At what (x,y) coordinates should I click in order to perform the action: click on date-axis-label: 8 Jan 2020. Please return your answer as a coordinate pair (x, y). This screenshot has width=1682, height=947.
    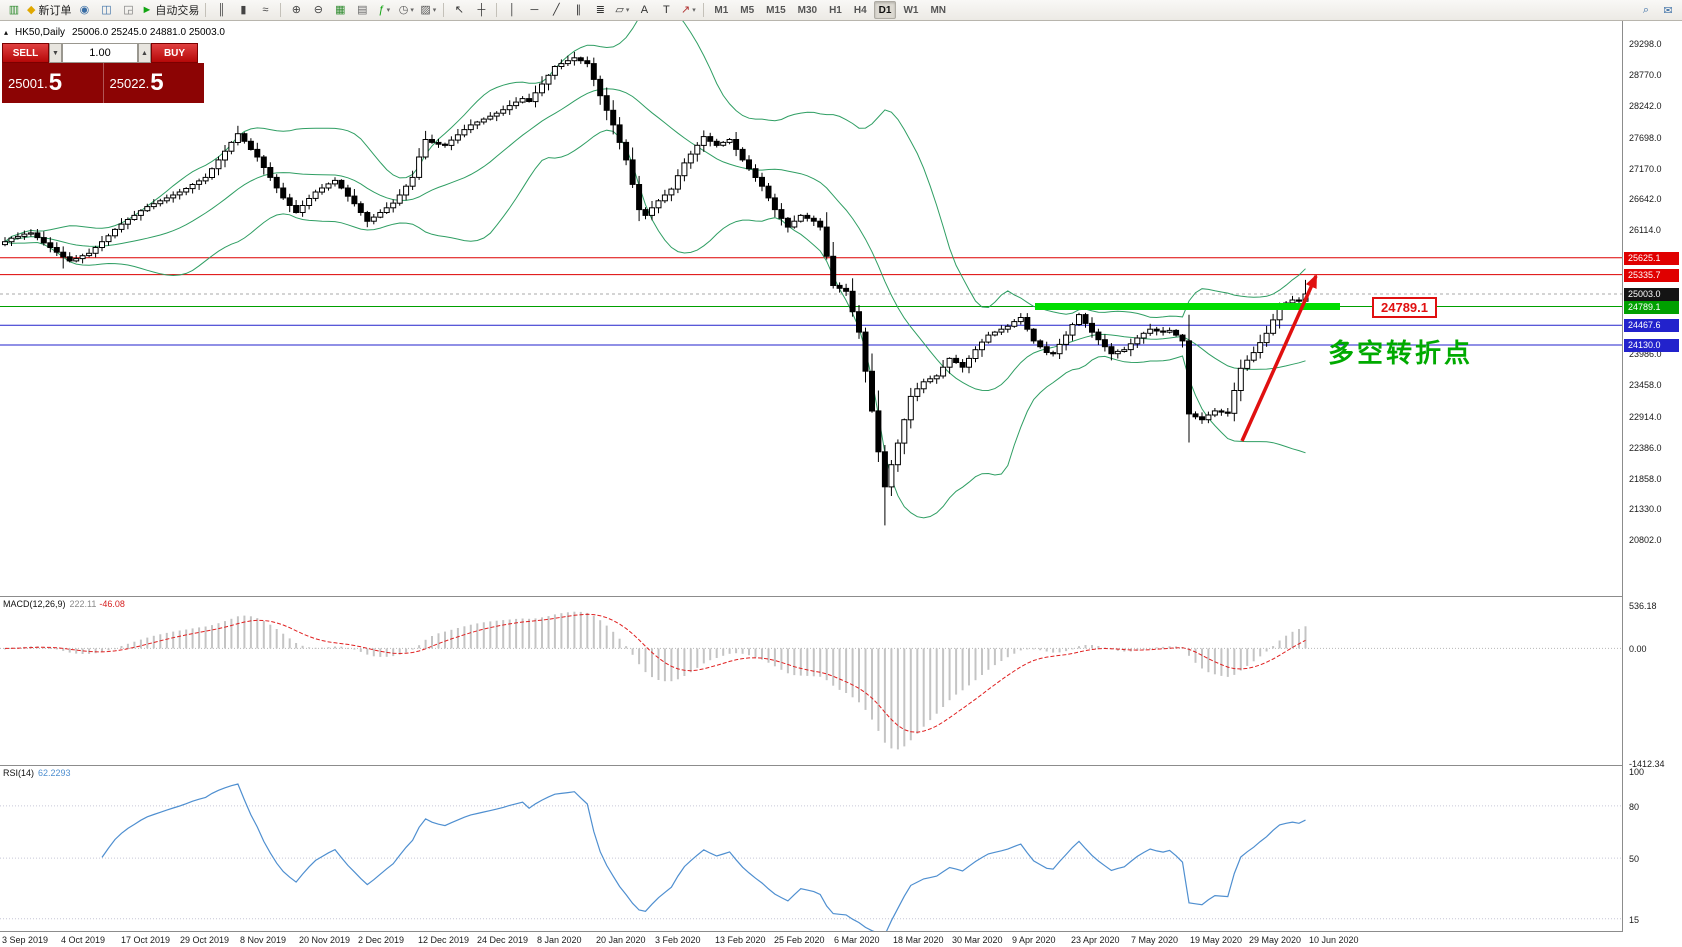
    Looking at the image, I should click on (559, 940).